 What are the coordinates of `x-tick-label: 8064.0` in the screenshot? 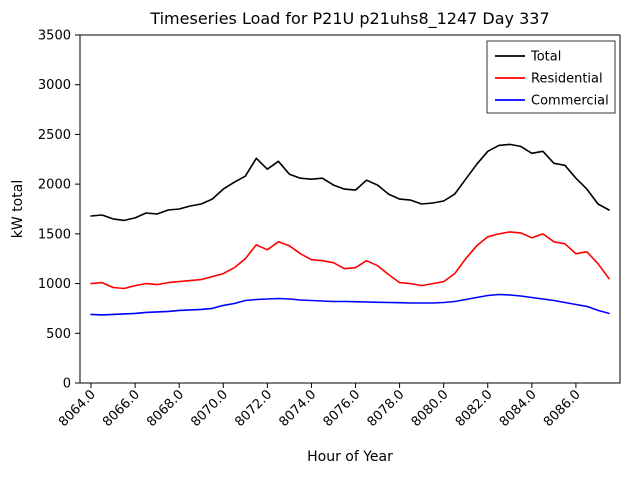 It's located at (77, 408).